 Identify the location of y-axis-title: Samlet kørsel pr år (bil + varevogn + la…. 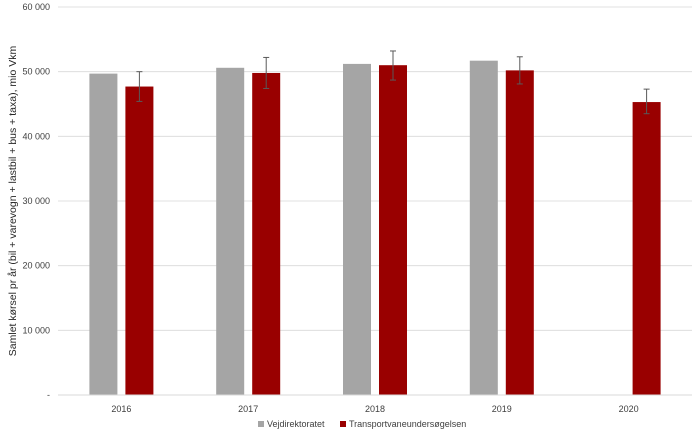
(13, 201).